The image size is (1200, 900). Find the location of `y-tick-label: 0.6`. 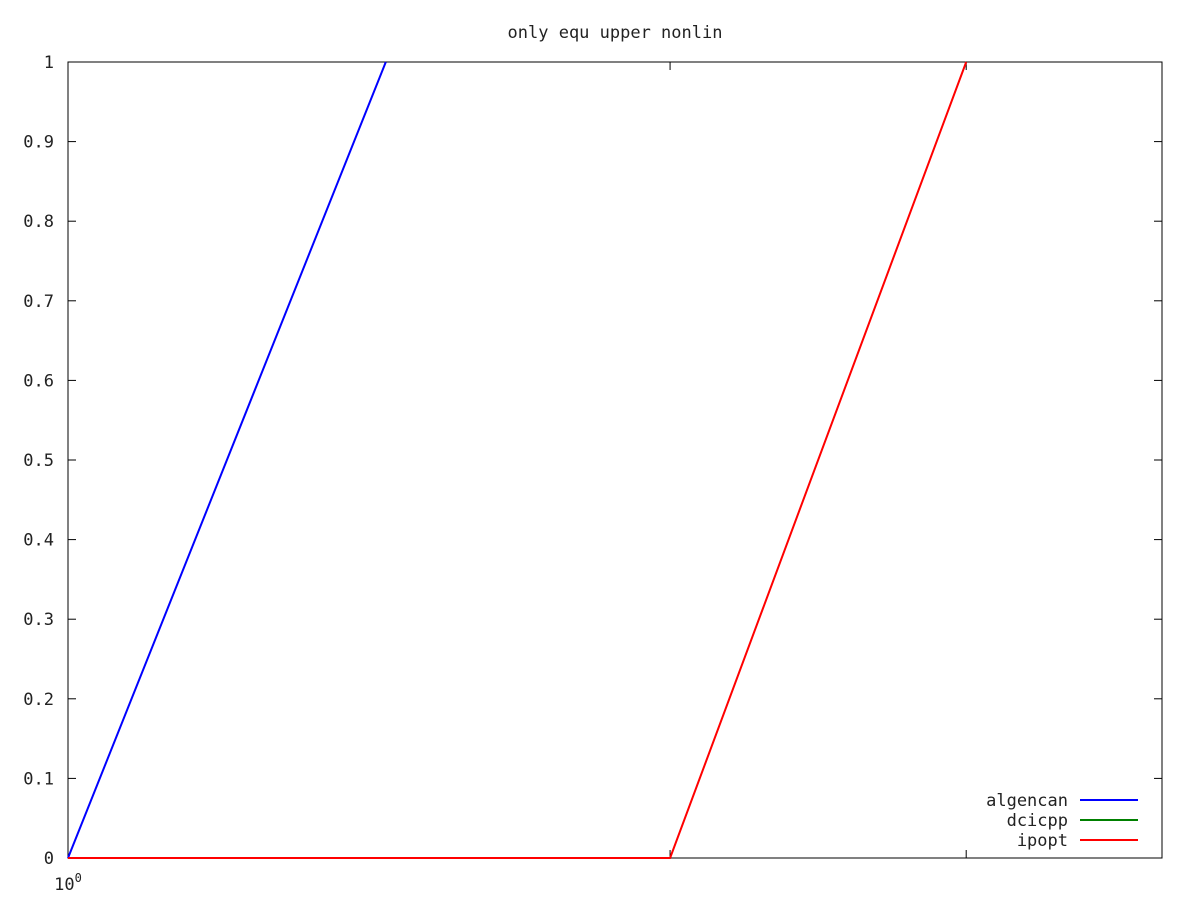

y-tick-label: 0.6 is located at coordinates (38, 381).